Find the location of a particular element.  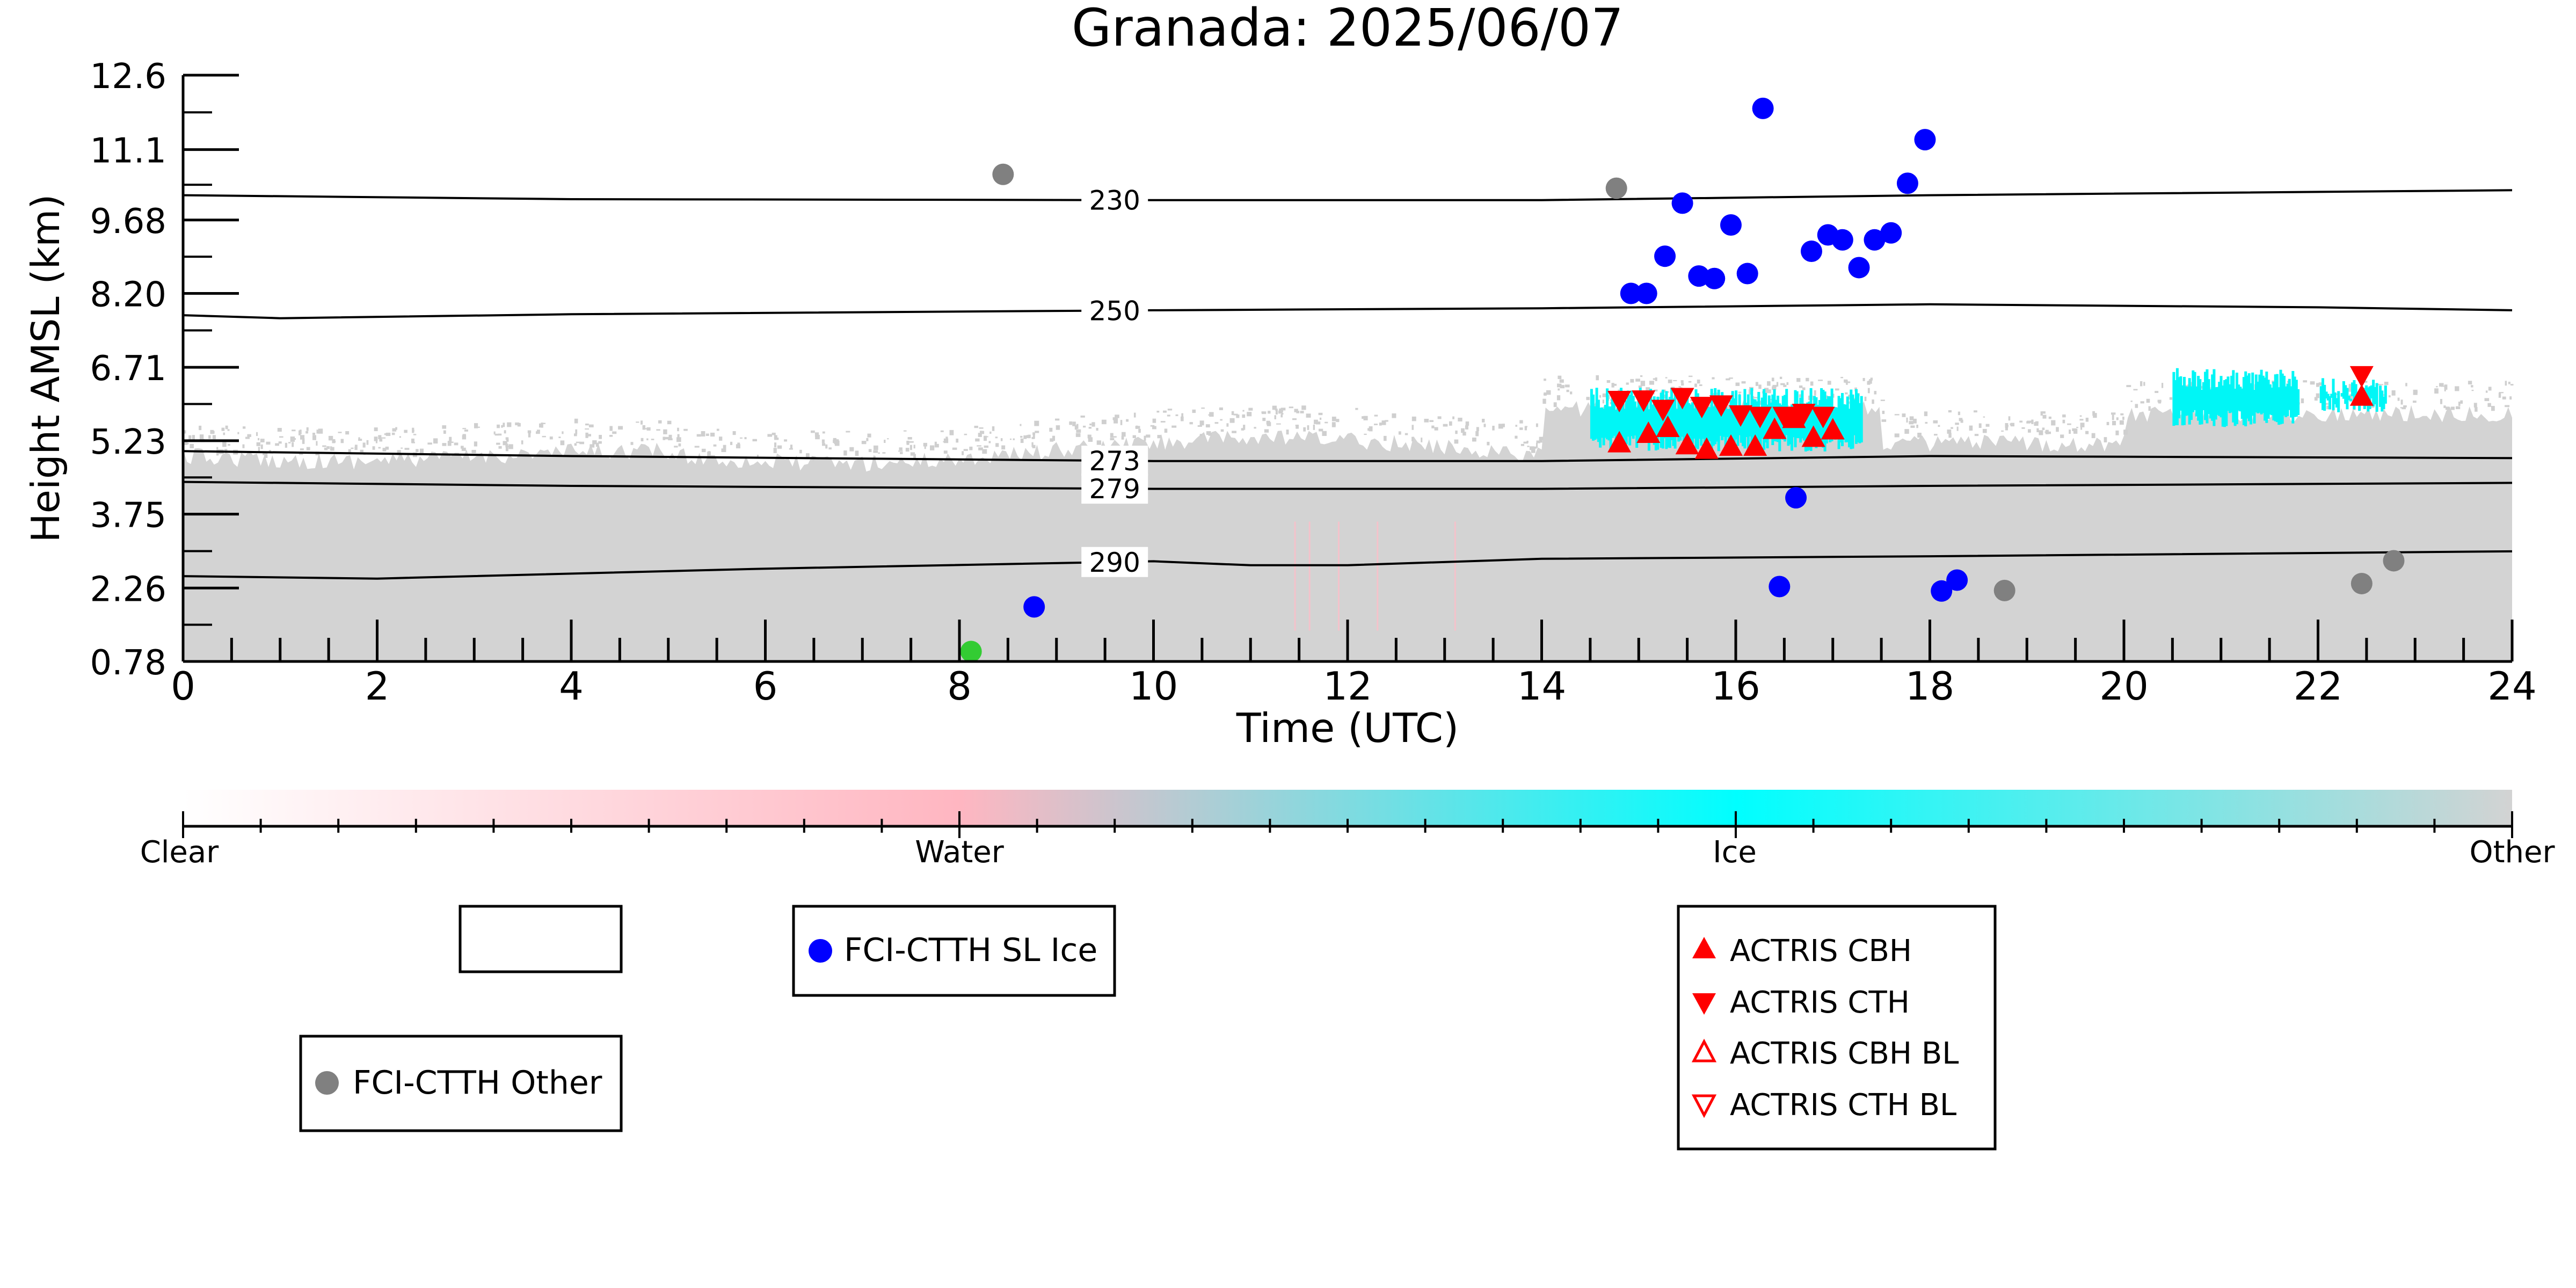

x-tick-label: 14 is located at coordinates (1542, 686).